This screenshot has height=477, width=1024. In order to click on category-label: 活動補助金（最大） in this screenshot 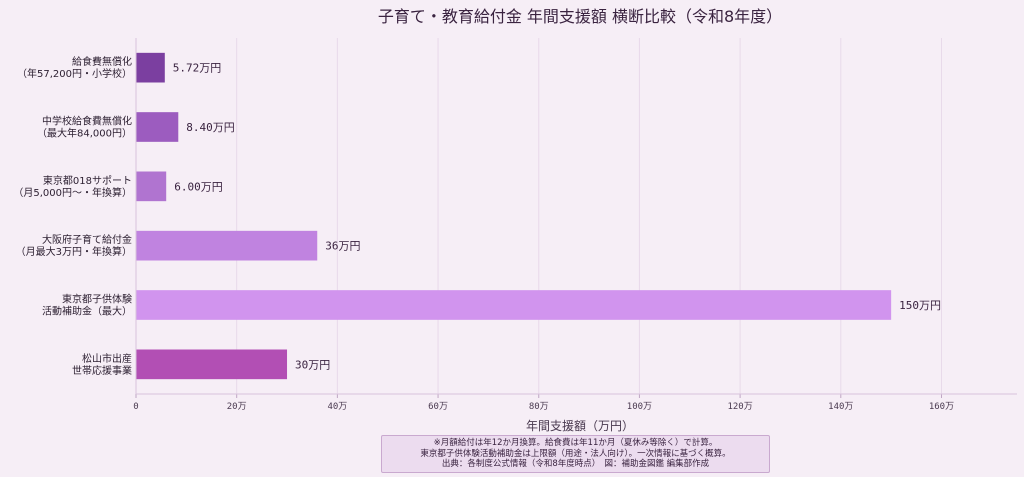, I will do `click(87, 311)`.